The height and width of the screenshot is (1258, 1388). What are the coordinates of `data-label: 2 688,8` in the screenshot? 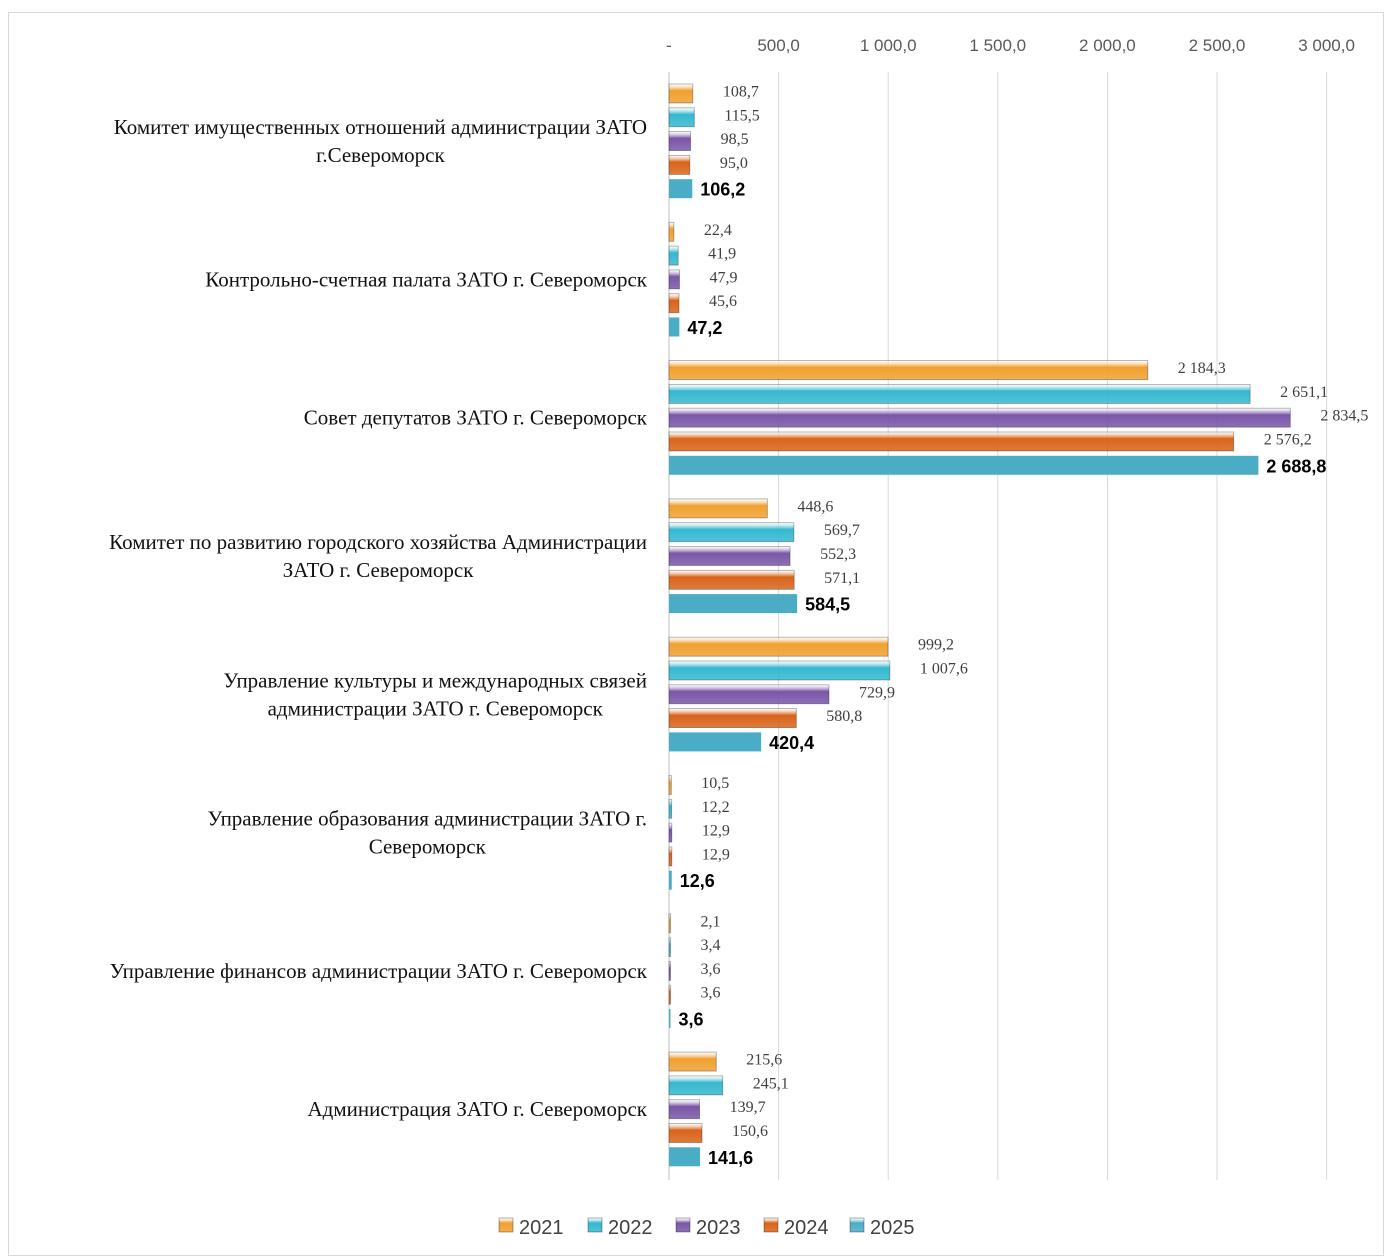 It's located at (1296, 466).